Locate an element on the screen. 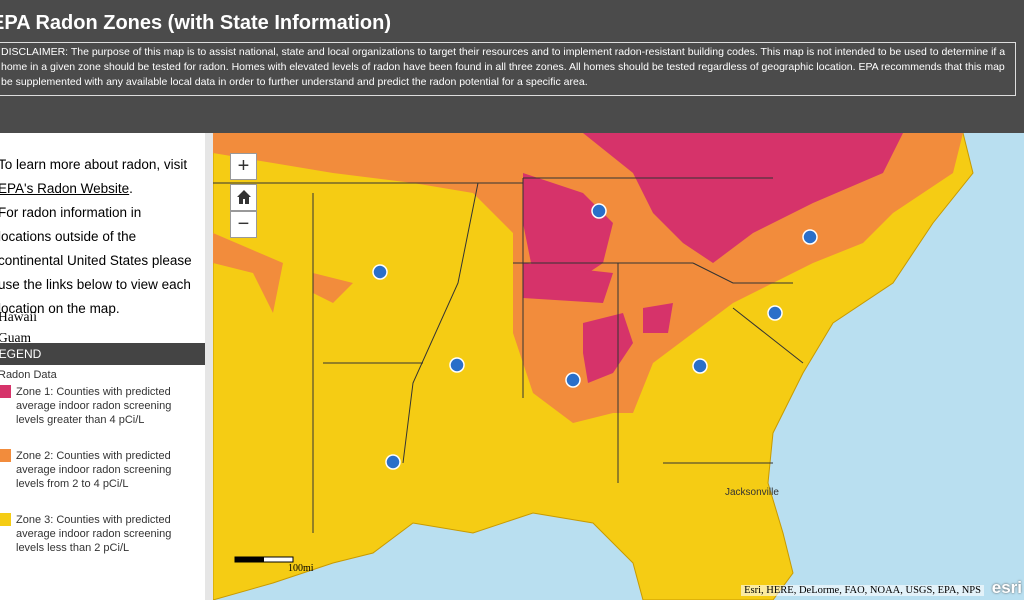  location-link: Hawaii is located at coordinates (18, 316).